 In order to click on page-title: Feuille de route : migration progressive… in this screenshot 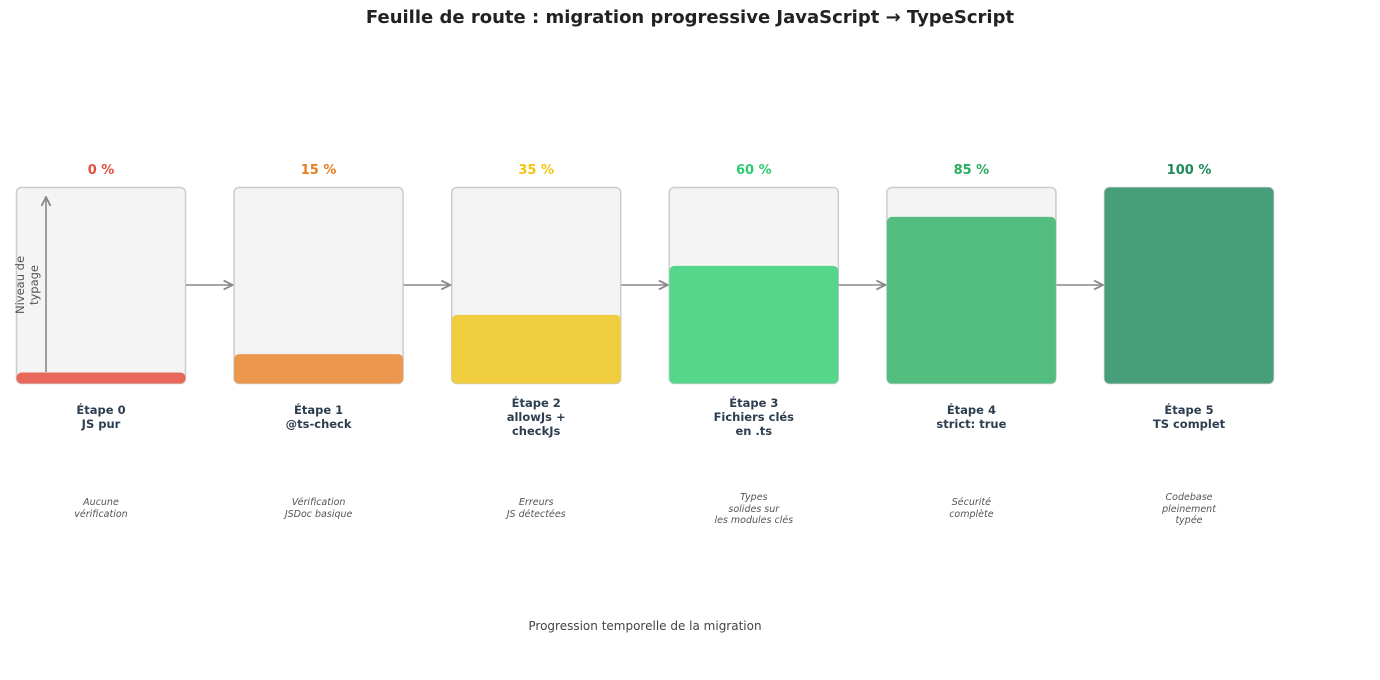, I will do `click(690, 17)`.